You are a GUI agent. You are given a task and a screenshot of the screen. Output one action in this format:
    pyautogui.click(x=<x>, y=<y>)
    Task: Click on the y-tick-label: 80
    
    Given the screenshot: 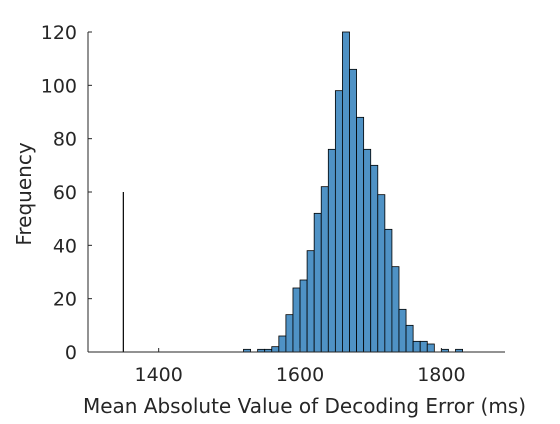 What is the action you would take?
    pyautogui.click(x=65, y=140)
    